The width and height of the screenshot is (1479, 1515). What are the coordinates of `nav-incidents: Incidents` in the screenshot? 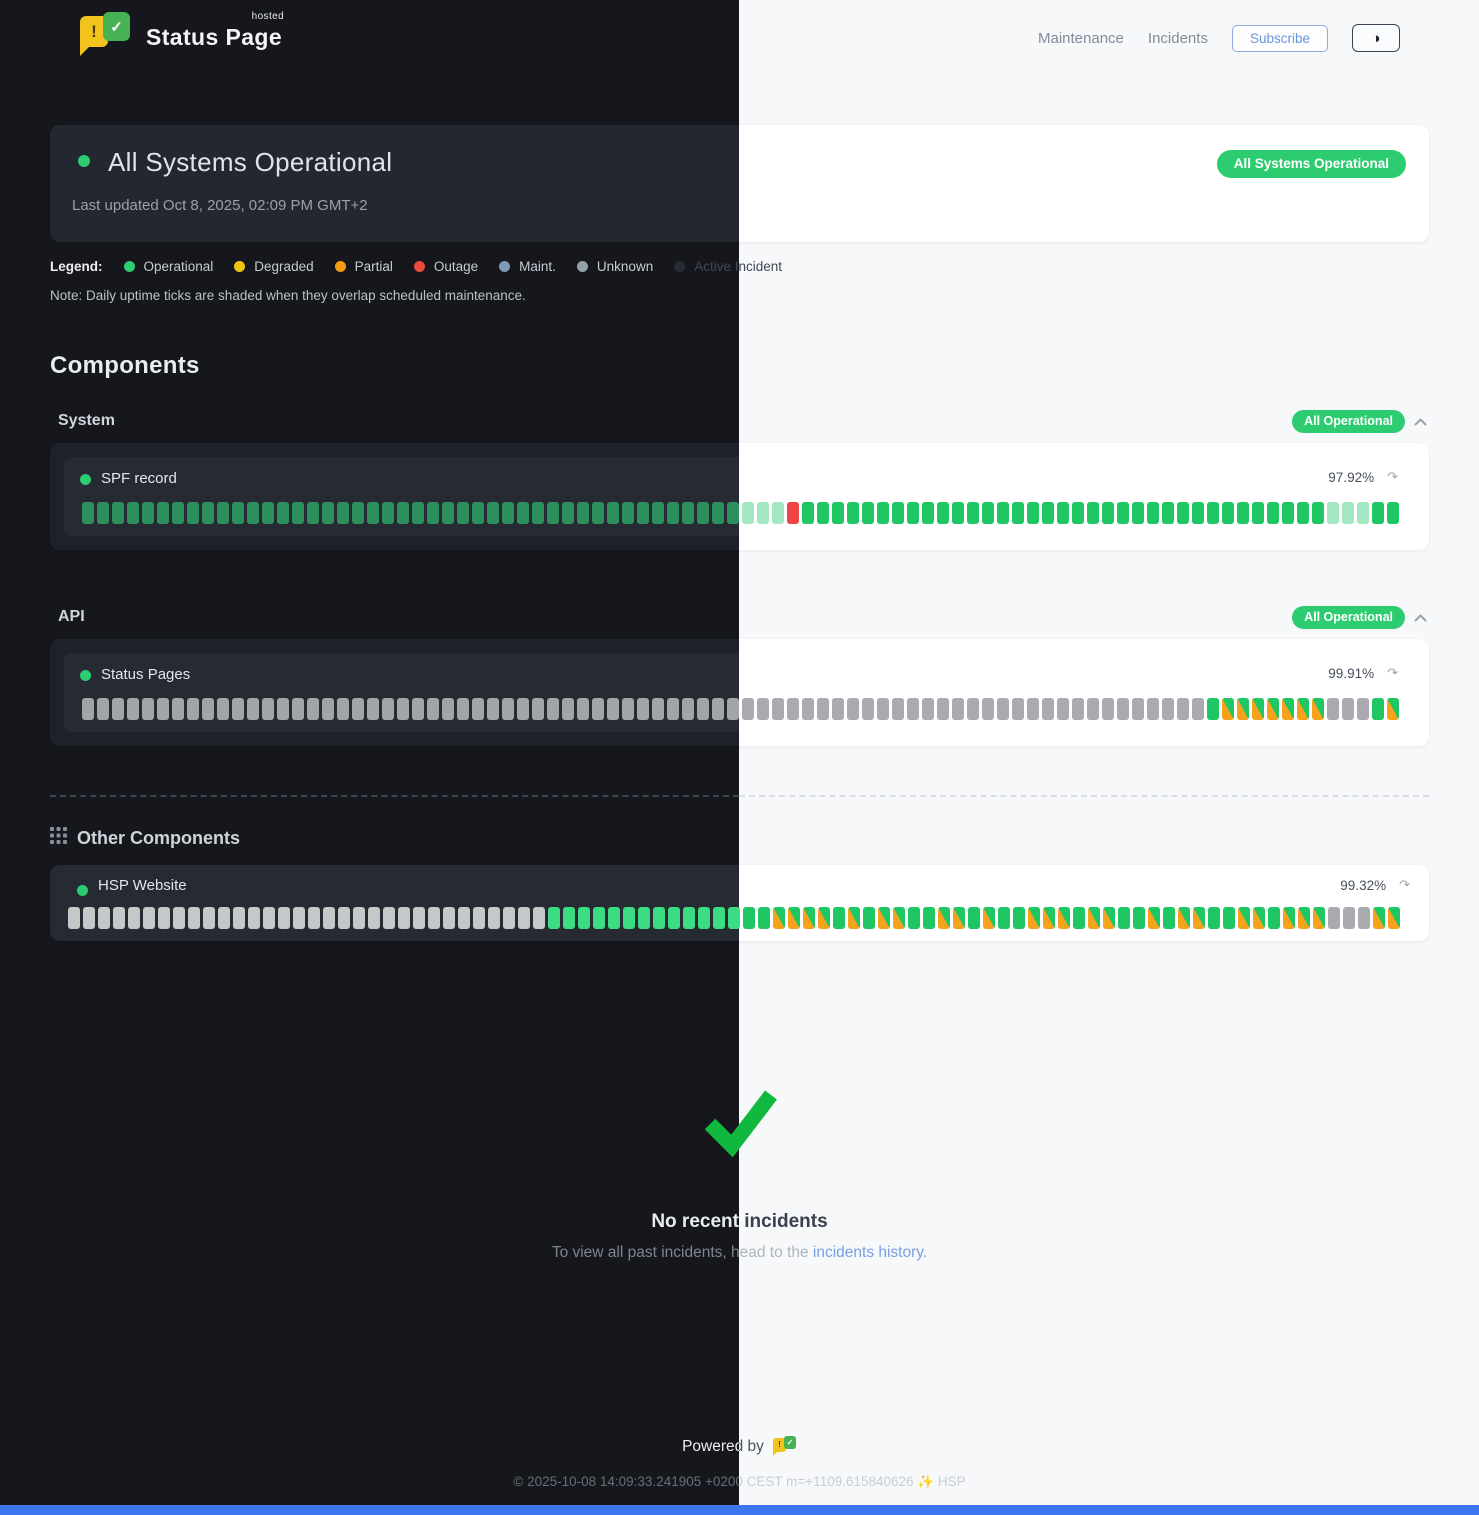 It's located at (1177, 38).